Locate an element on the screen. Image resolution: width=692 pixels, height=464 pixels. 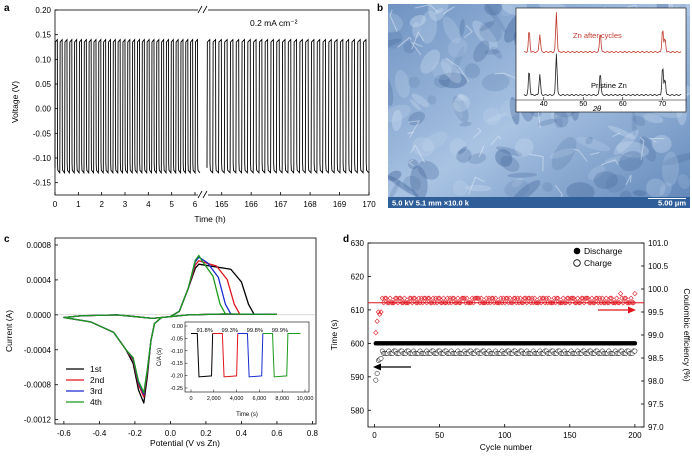
panel-c-inset-xtick-label: 6,000 is located at coordinates (260, 399).